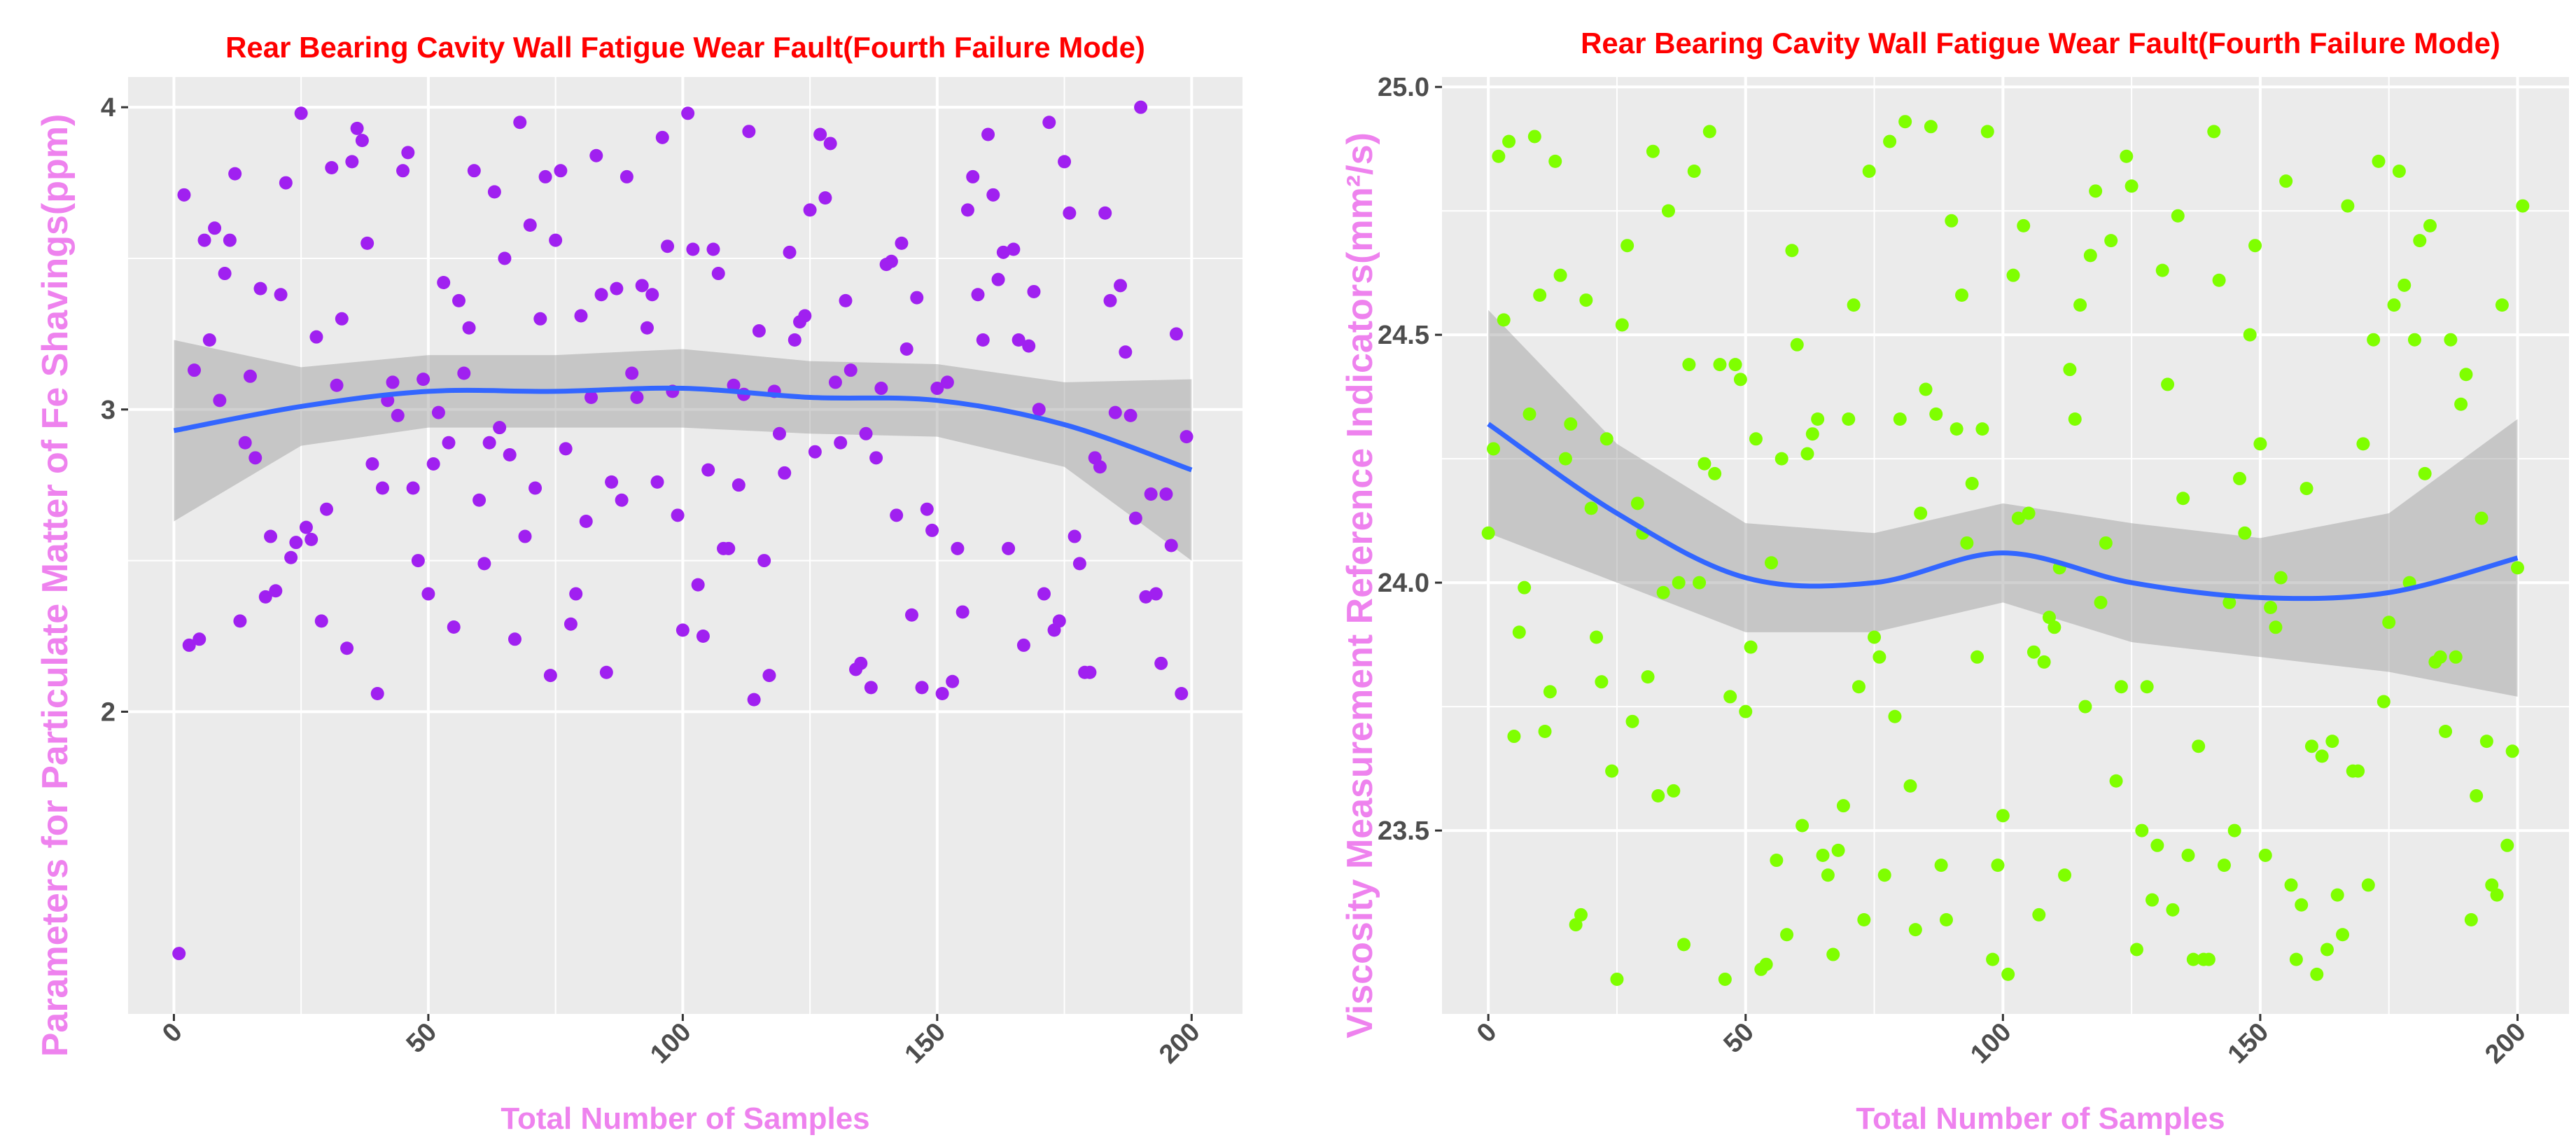 The image size is (2576, 1147). What do you see at coordinates (1403, 335) in the screenshot?
I see `y-tick-label: 24.5` at bounding box center [1403, 335].